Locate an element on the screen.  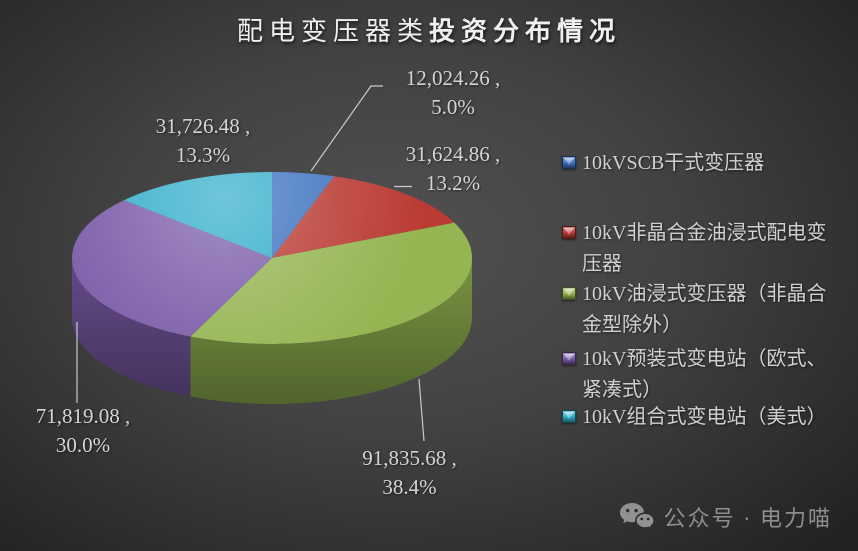
data-label-combined-substation: 31,726.48 , 13.3% is located at coordinates (203, 141).